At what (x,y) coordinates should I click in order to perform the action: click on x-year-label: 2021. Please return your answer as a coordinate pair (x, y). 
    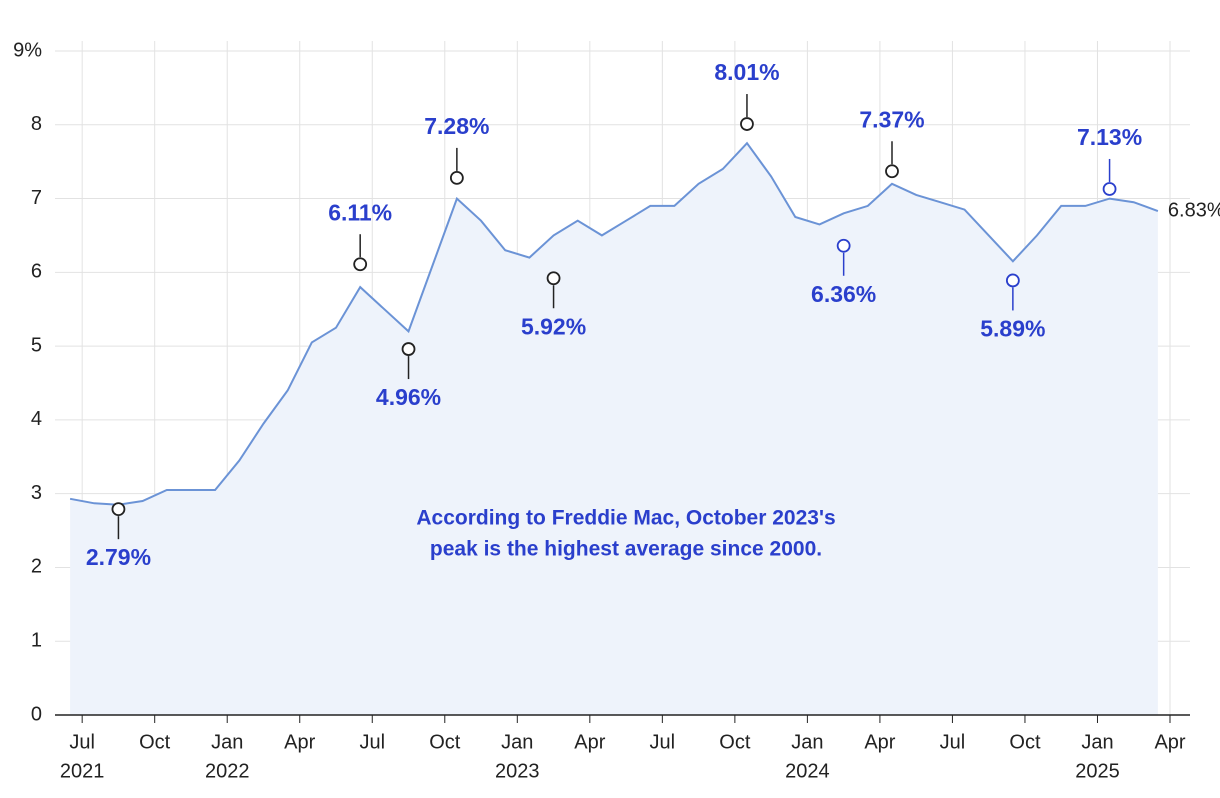
    Looking at the image, I should click on (82, 771).